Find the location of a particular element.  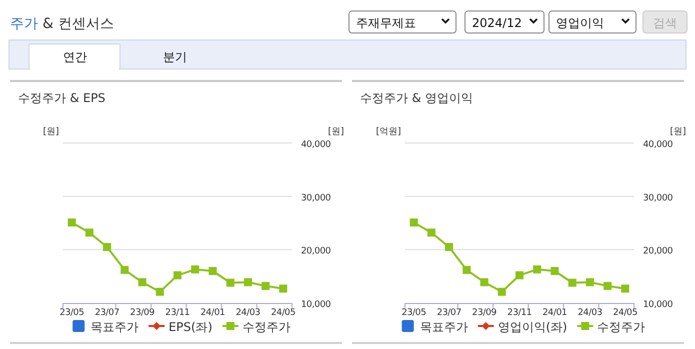

legend-label: 영업이익(좌) is located at coordinates (533, 327).